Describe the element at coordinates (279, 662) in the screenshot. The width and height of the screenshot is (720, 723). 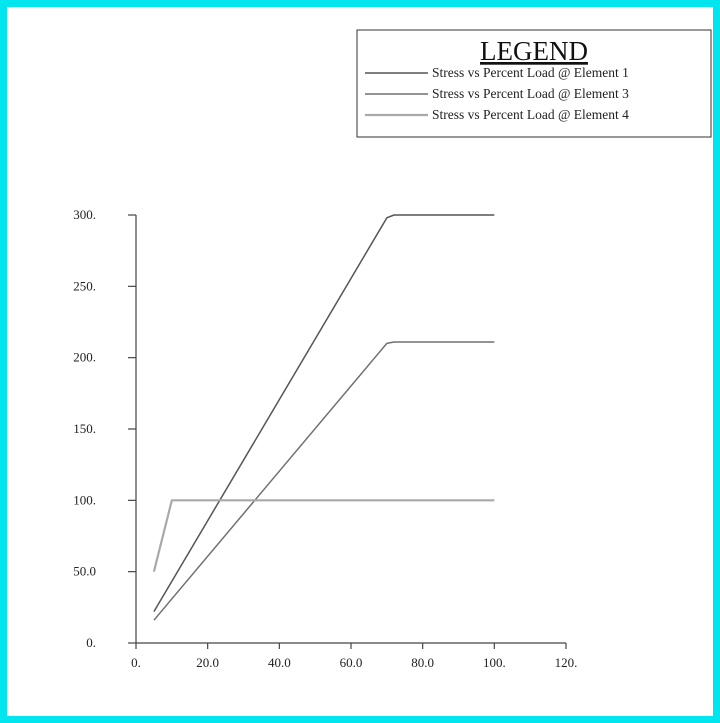
I see `x-tick-label: 40.0` at that location.